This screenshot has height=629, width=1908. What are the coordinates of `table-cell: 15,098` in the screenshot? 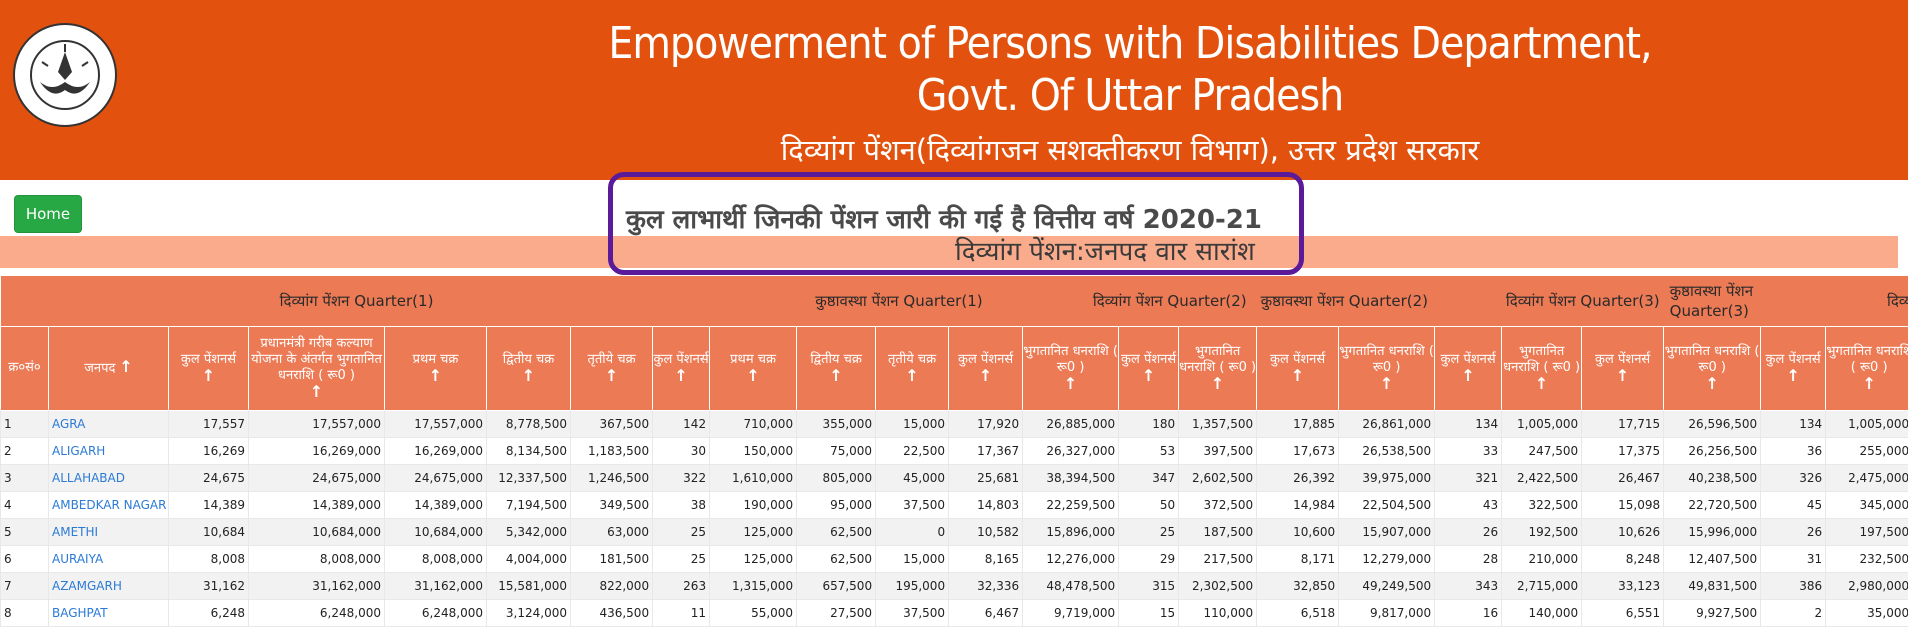 It's located at (1623, 504).